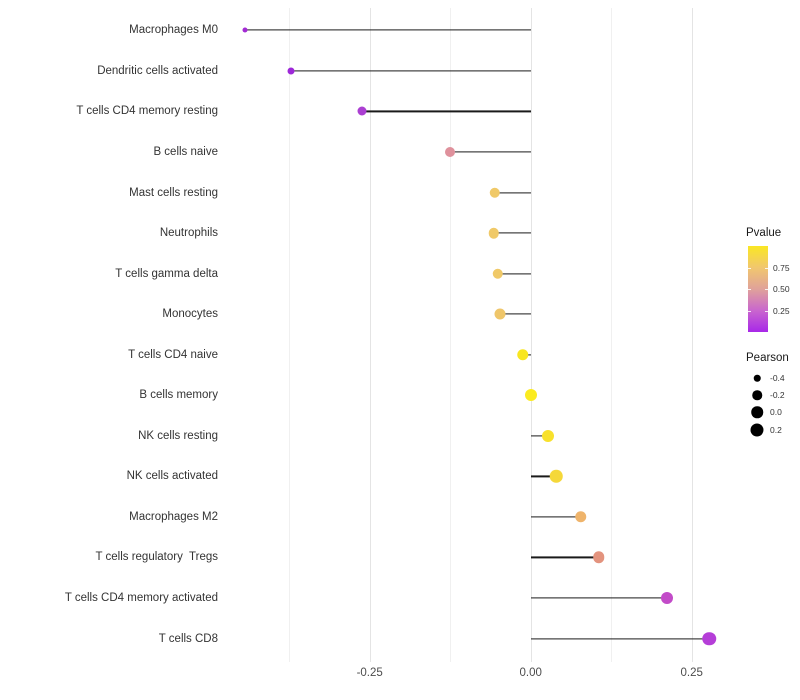  What do you see at coordinates (190, 314) in the screenshot?
I see `y-axis-label: Monocytes` at bounding box center [190, 314].